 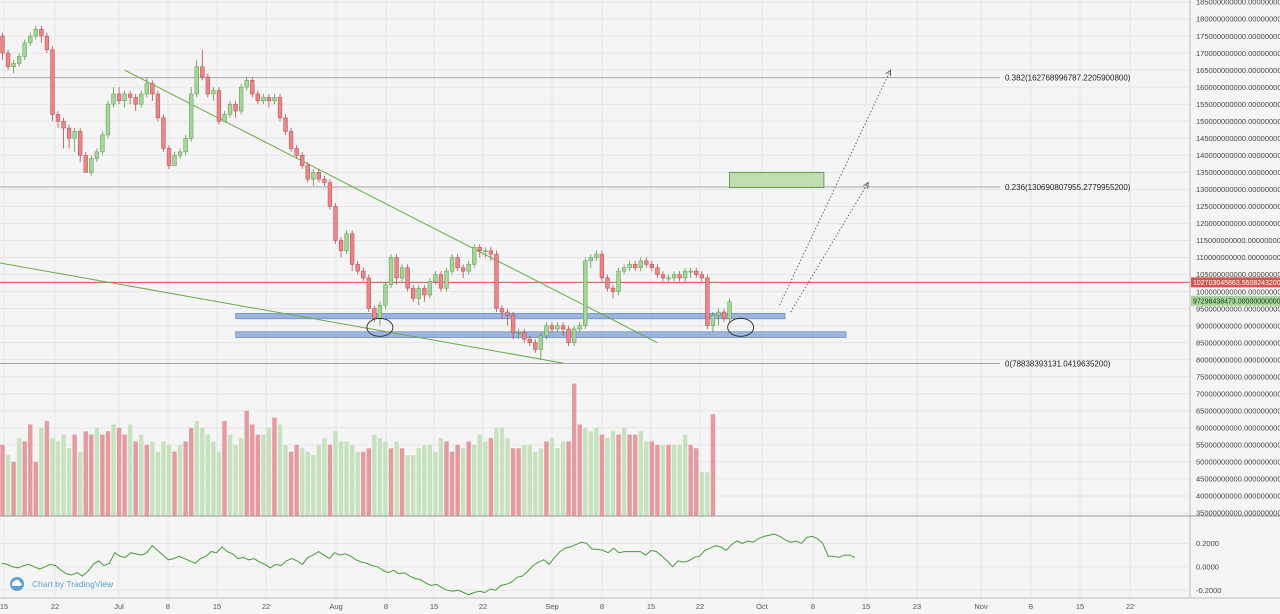 What do you see at coordinates (1058, 364) in the screenshot?
I see `fib-level-label: 0(78838393131.0419635200)` at bounding box center [1058, 364].